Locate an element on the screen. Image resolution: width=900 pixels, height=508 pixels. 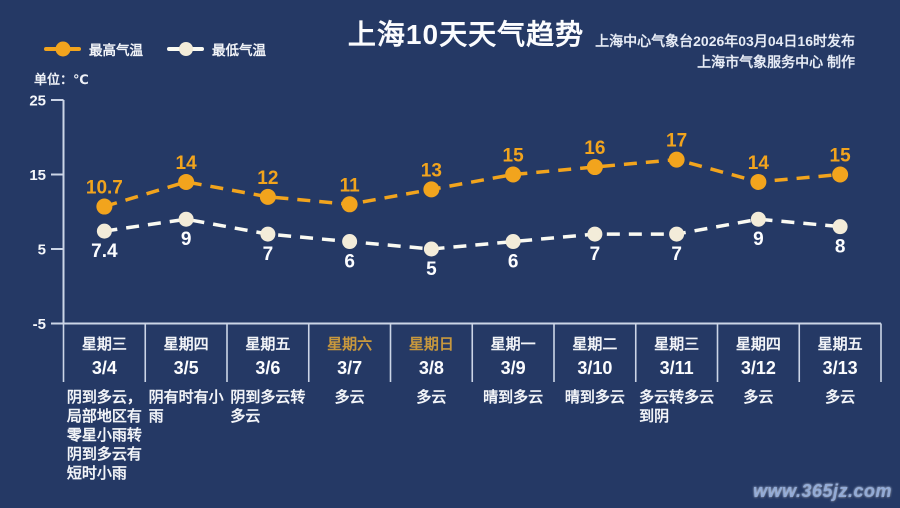
watermark: www.365jz.com is located at coordinates (822, 491).